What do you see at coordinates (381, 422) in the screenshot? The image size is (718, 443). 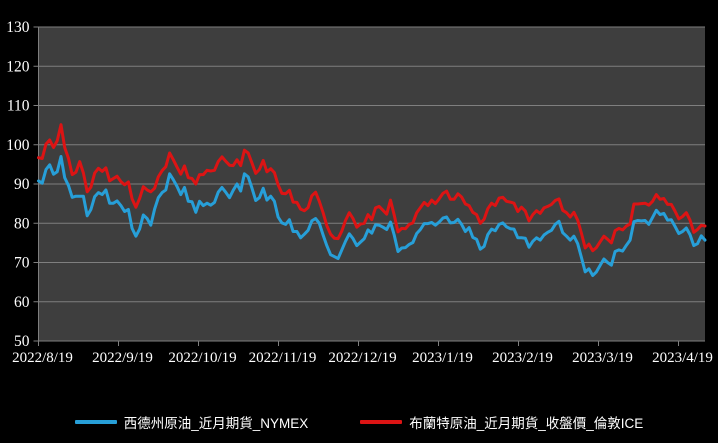 I see `brent-line-swatch` at bounding box center [381, 422].